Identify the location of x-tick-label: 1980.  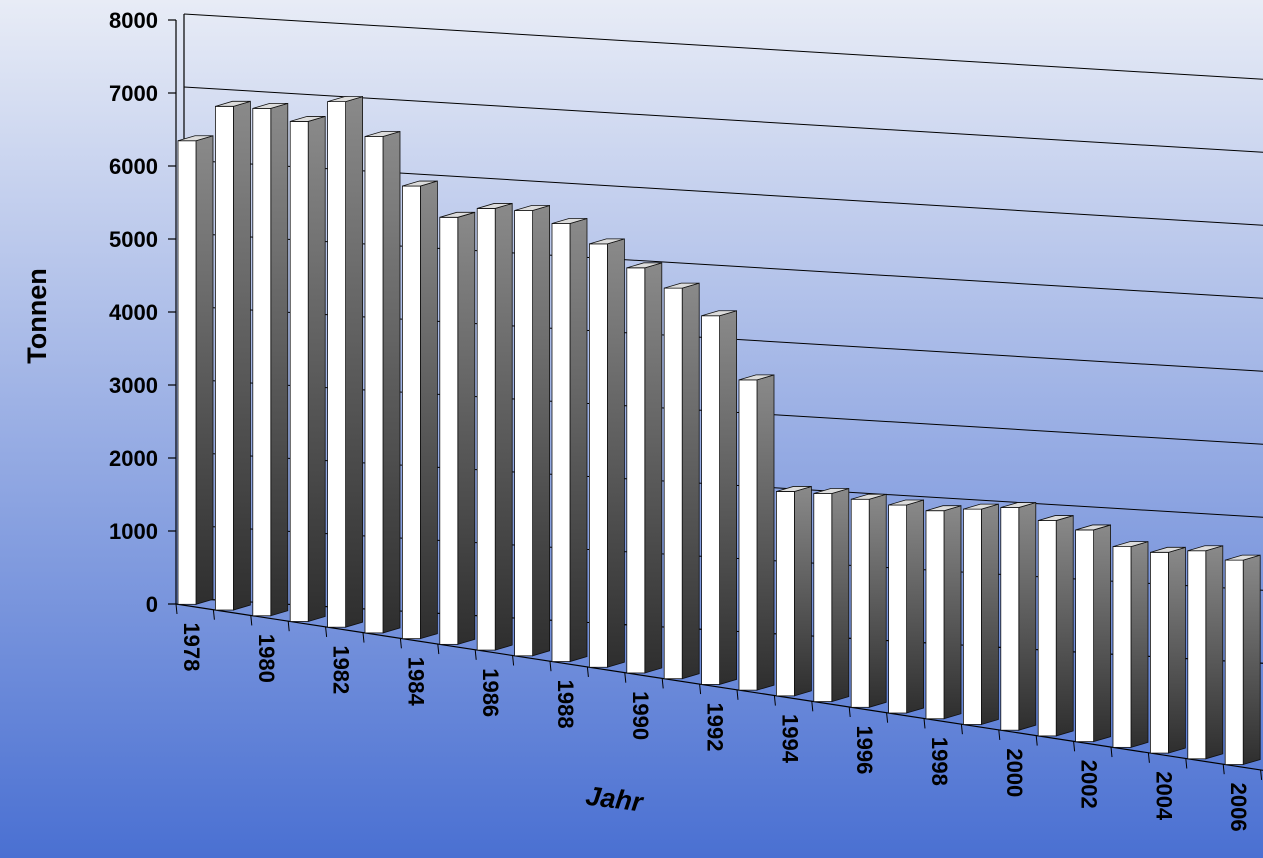
(266, 658).